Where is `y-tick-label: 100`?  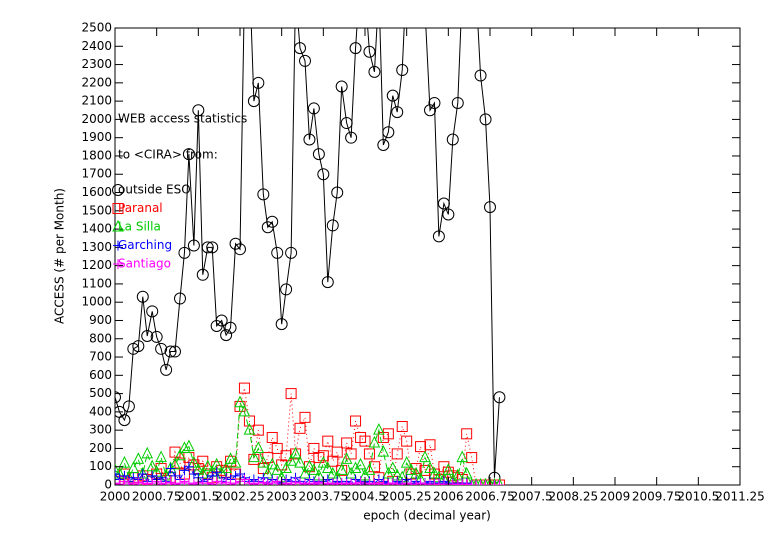
y-tick-label: 100 is located at coordinates (100, 466).